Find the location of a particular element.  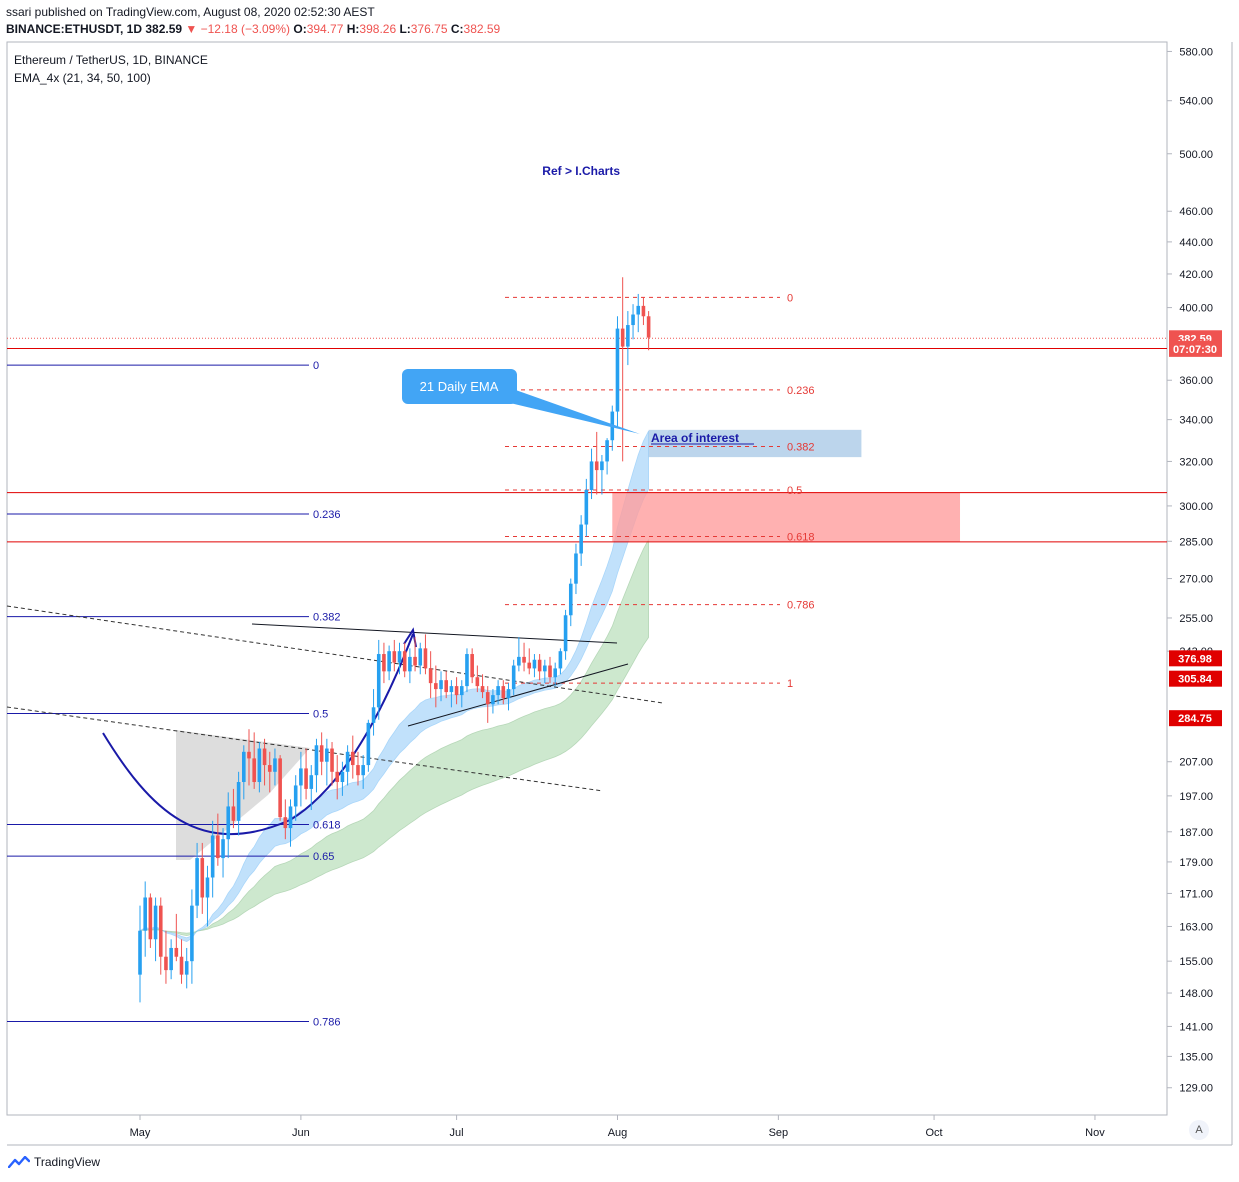

y-tick-label: 155.00 is located at coordinates (1196, 962).